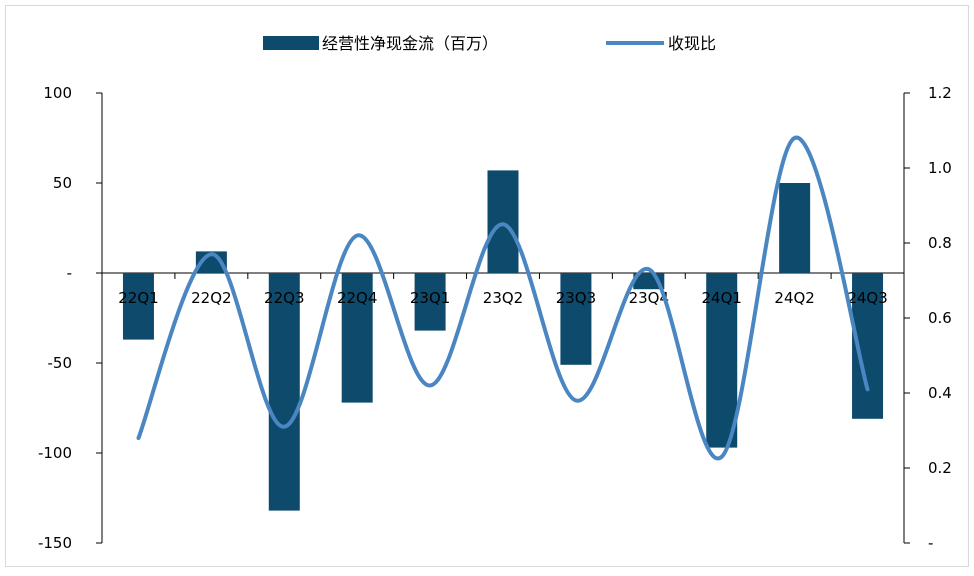 The image size is (974, 576). Describe the element at coordinates (940, 318) in the screenshot. I see `right-tick-label: 0.6` at that location.